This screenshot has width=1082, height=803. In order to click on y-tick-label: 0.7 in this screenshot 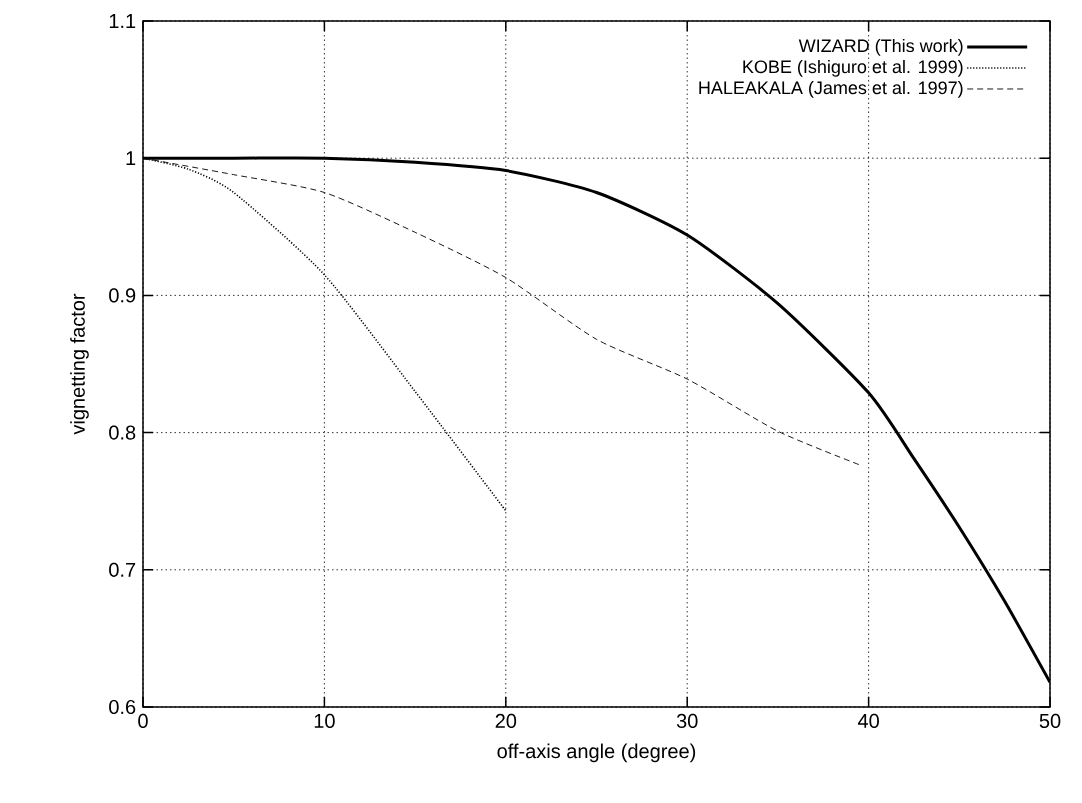, I will do `click(122, 569)`.